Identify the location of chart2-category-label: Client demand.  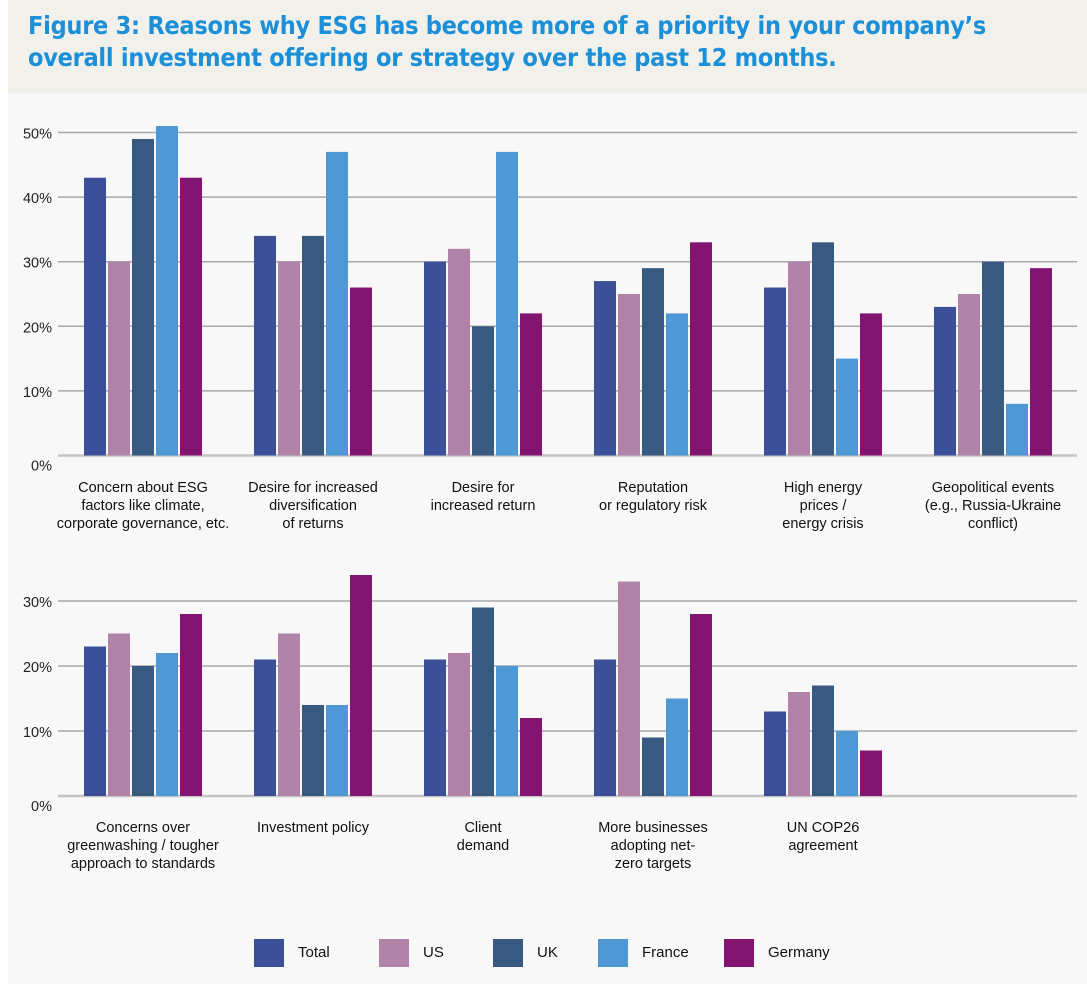
(483, 837).